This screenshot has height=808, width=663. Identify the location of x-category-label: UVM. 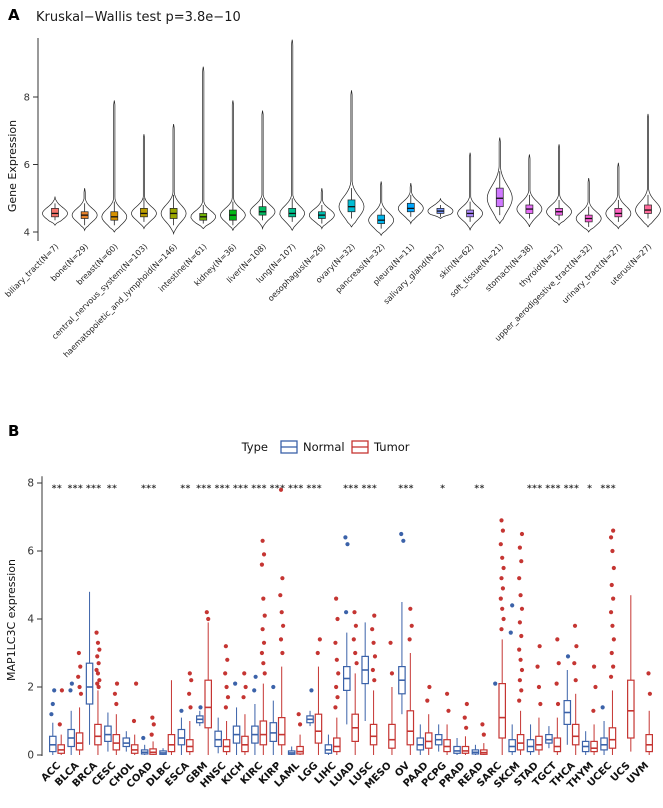
(638, 773).